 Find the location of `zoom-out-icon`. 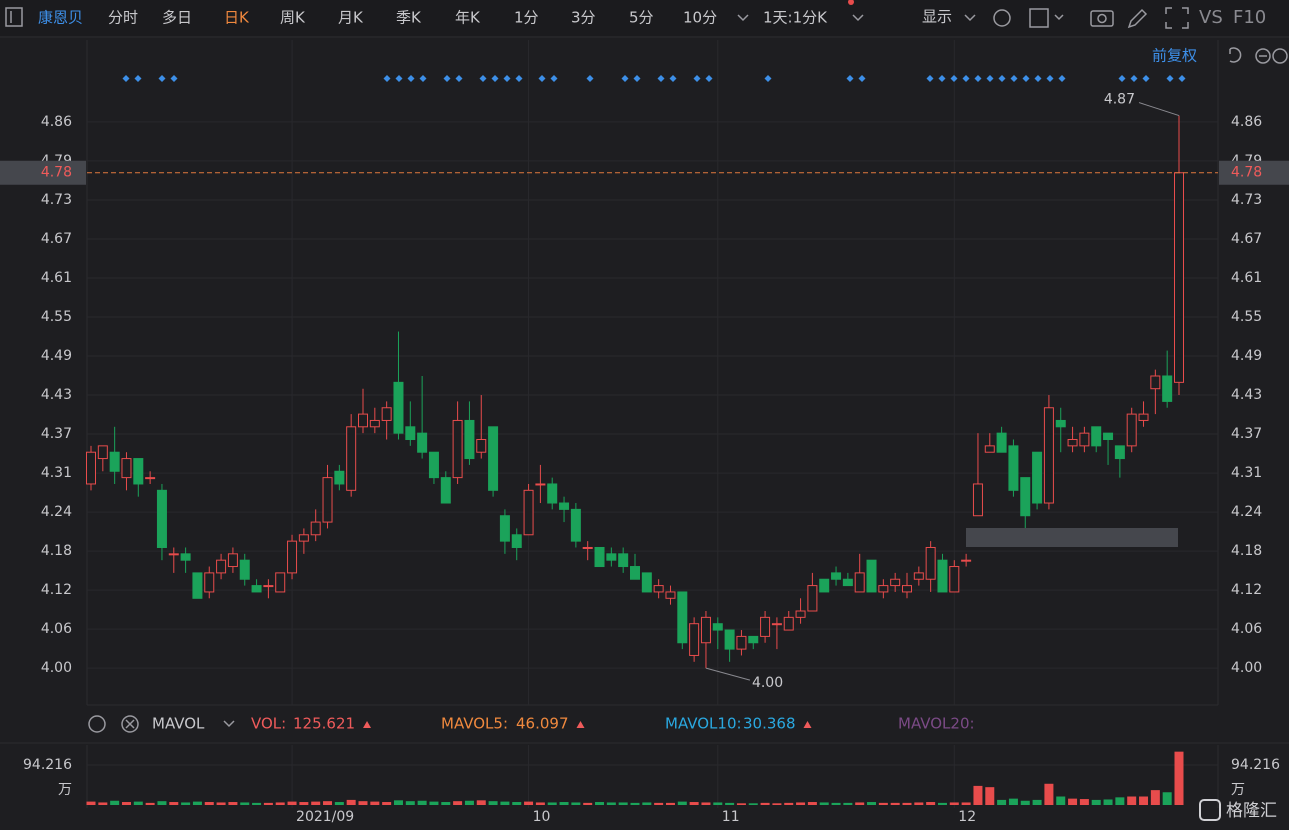

zoom-out-icon is located at coordinates (1263, 56).